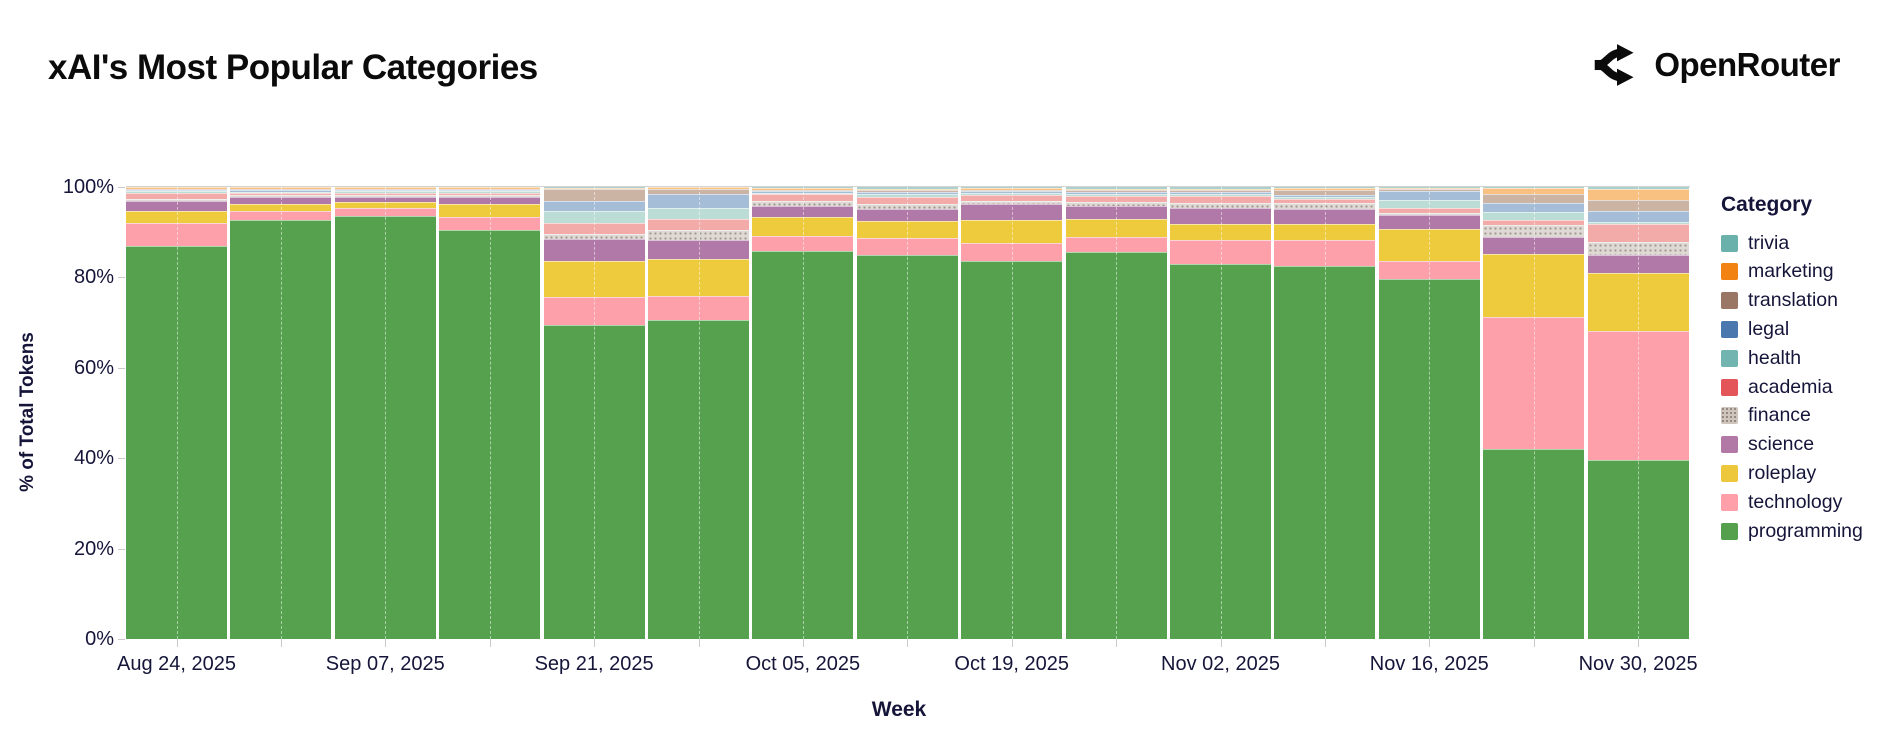 This screenshot has width=1886, height=732. I want to click on legend-label: legal, so click(1769, 328).